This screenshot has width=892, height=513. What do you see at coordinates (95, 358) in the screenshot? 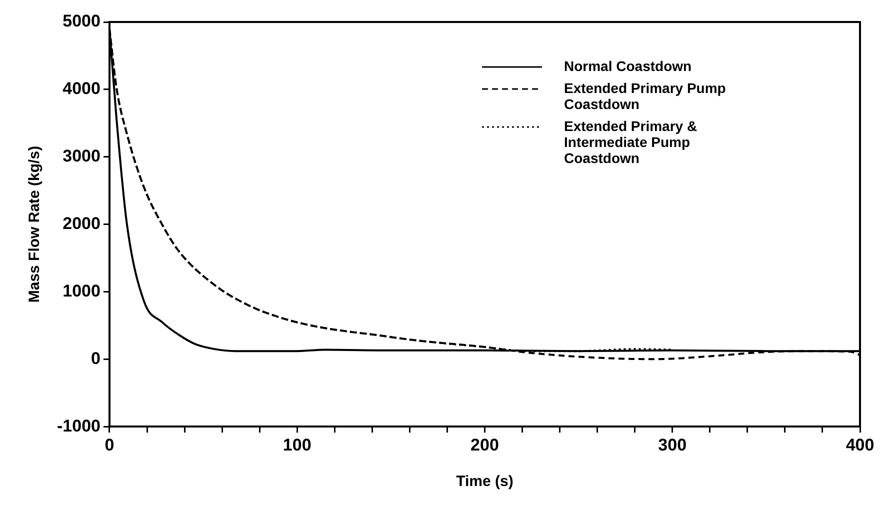
I see `y-tick-label: 0` at bounding box center [95, 358].